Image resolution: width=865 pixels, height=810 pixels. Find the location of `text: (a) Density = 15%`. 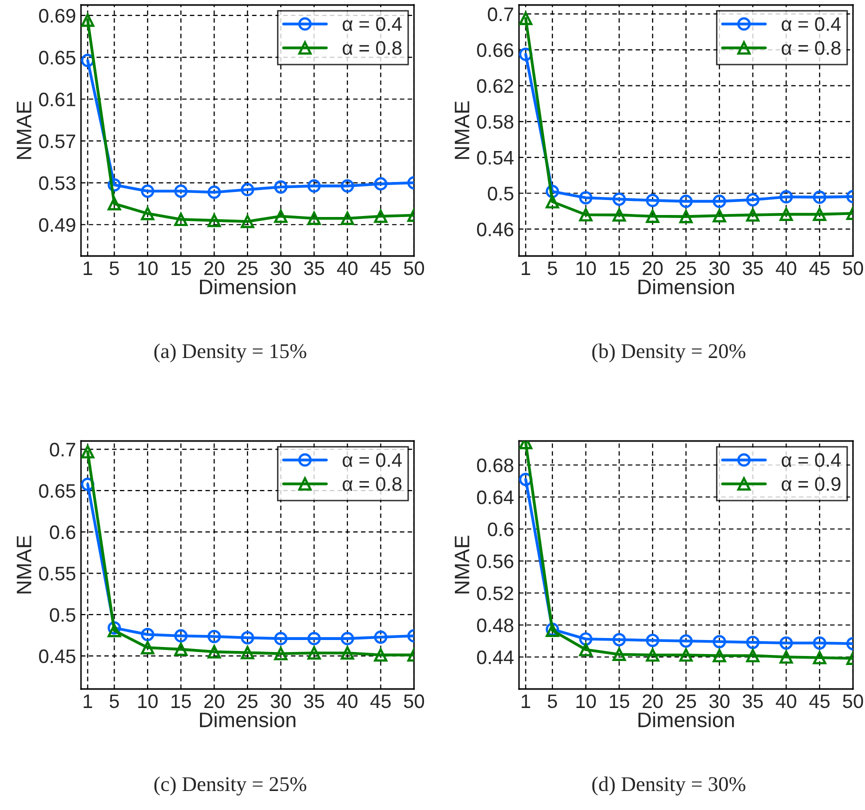

text: (a) Density = 15% is located at coordinates (230, 353).